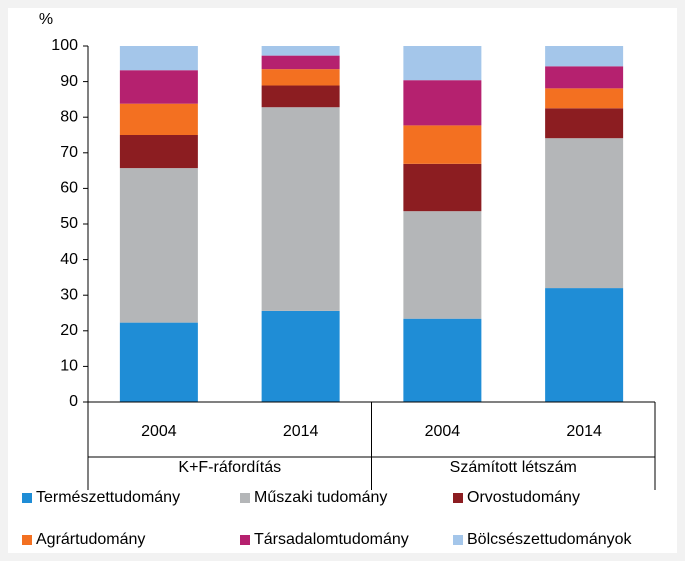  What do you see at coordinates (69, 294) in the screenshot?
I see `y-tick-label: 30` at bounding box center [69, 294].